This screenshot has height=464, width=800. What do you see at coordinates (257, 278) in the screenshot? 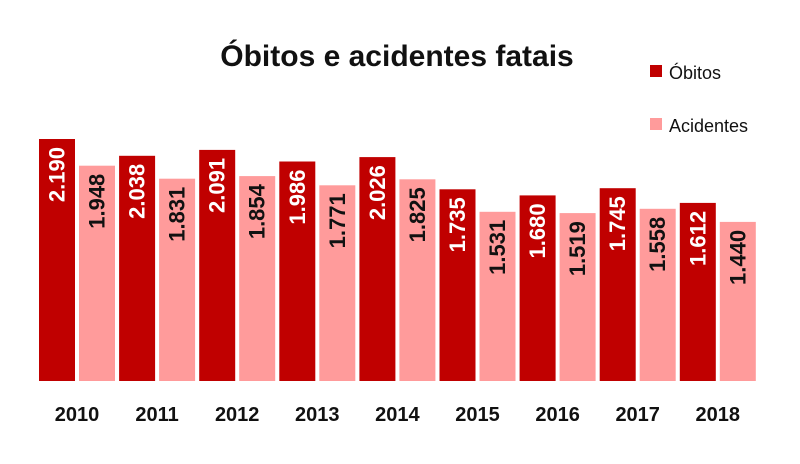
I see `bar-acidentes-2012` at bounding box center [257, 278].